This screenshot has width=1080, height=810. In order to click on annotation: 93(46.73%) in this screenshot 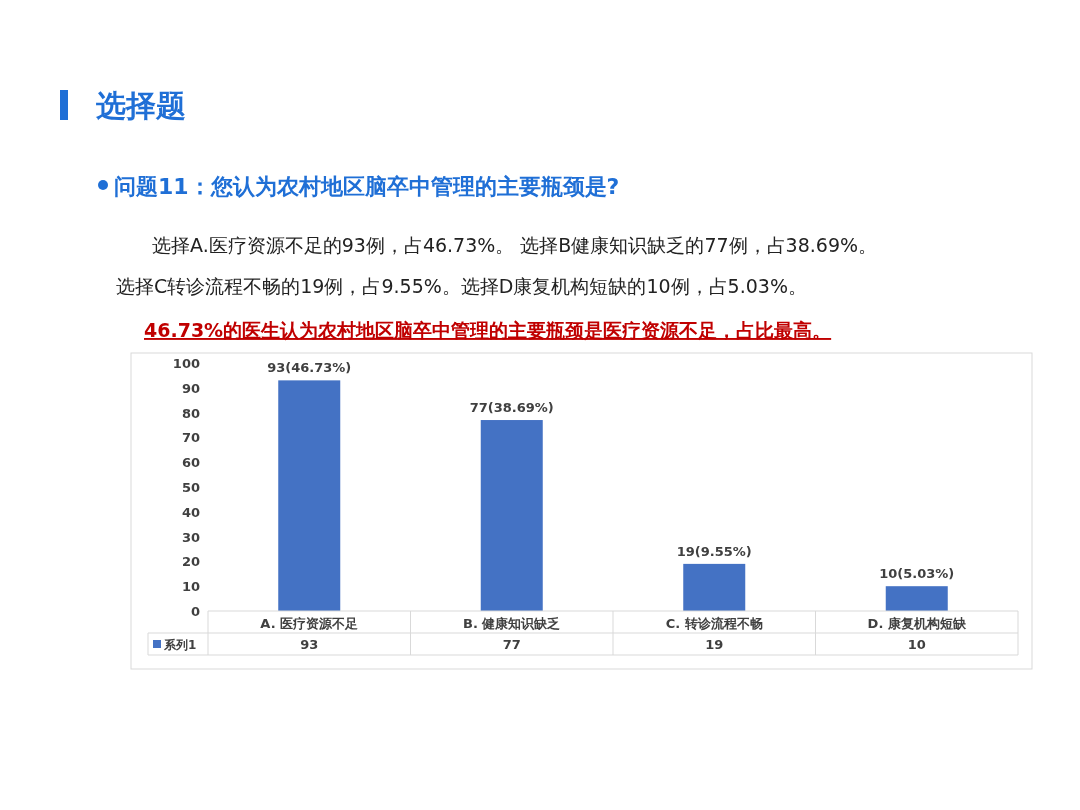, I will do `click(309, 368)`.